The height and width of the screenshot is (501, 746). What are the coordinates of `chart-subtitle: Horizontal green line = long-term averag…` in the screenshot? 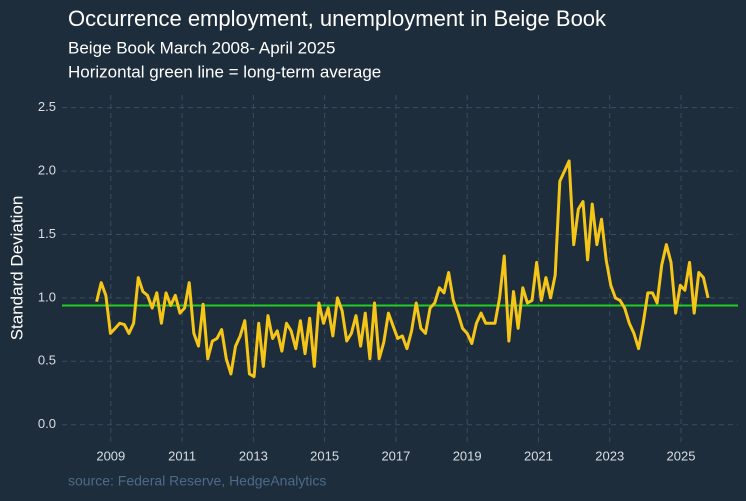 It's located at (224, 71).